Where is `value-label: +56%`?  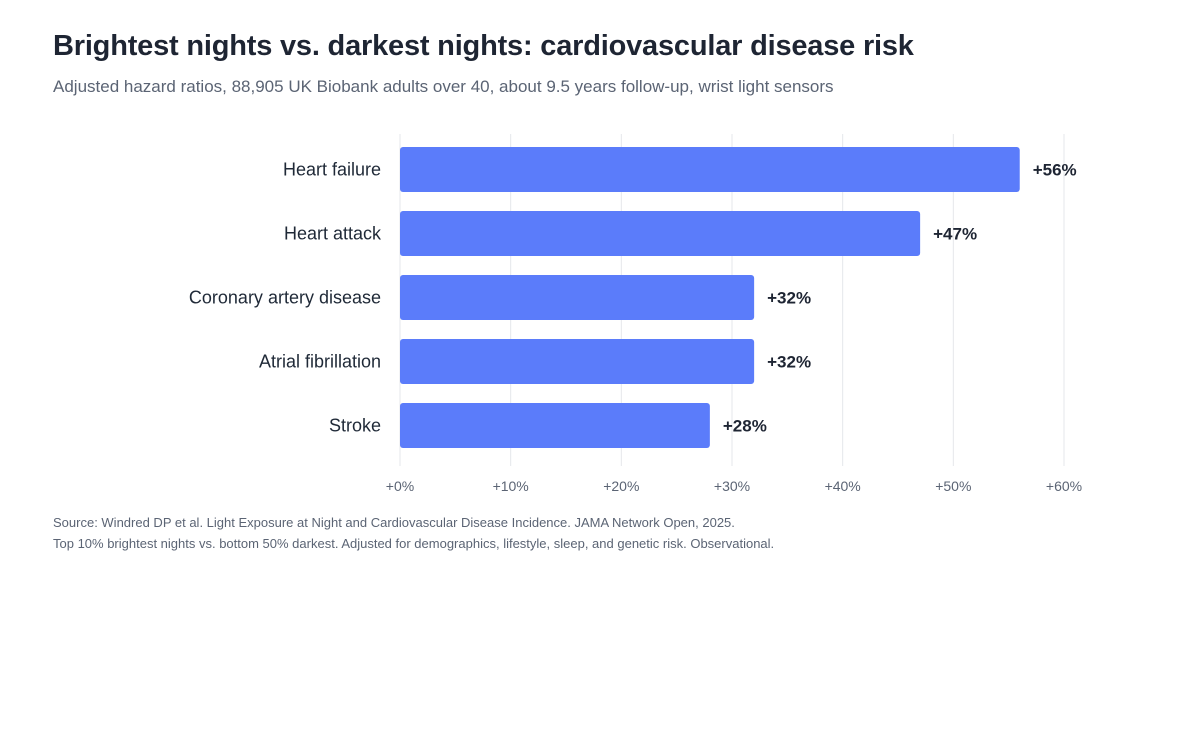
value-label: +56% is located at coordinates (1055, 170).